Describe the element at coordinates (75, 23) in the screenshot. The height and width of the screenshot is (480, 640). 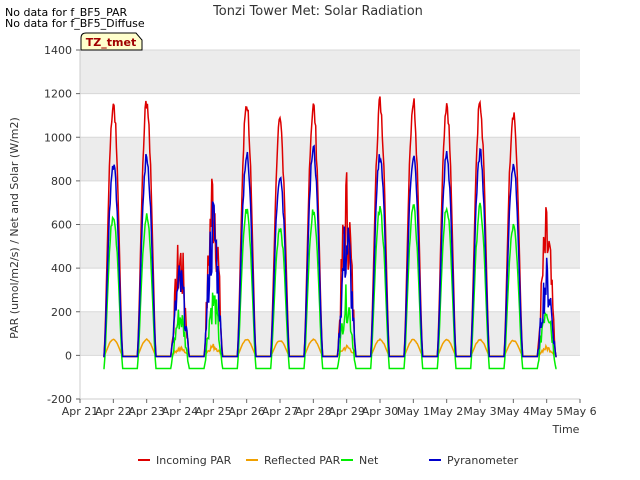
I see `no-data-note-2: No data for f_BF5_Diffuse` at that location.